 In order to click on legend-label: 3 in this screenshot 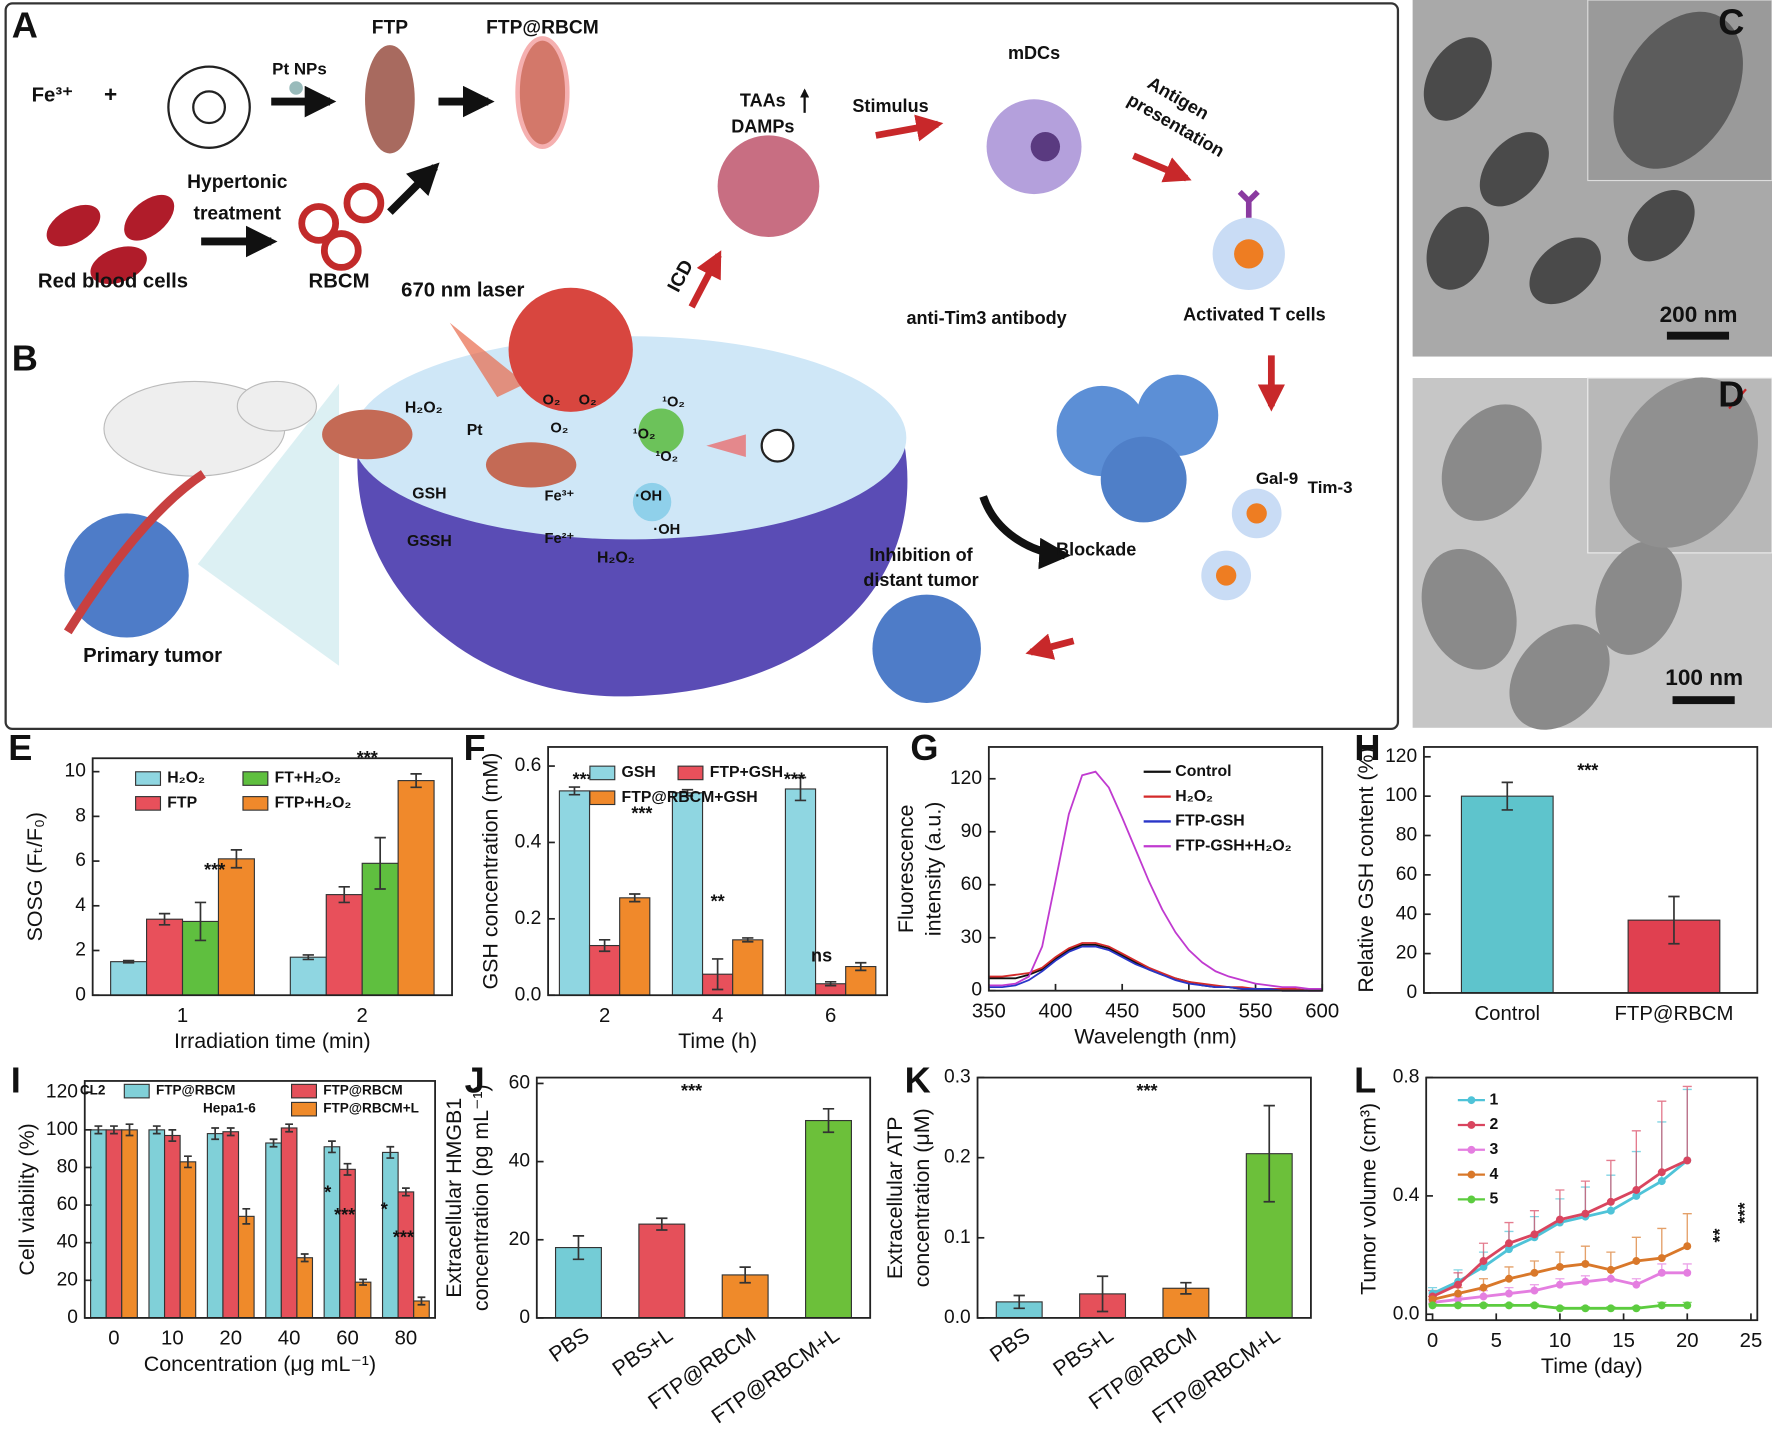, I will do `click(1493, 1149)`.